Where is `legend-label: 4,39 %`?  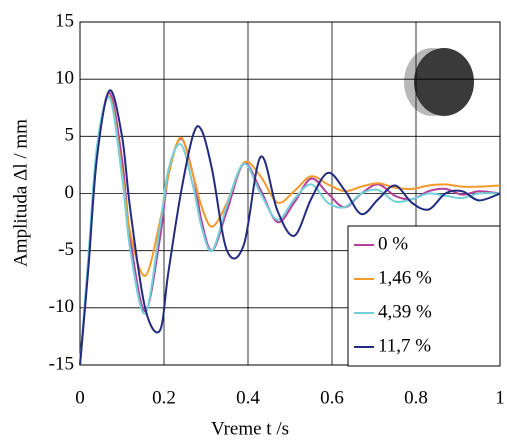
legend-label: 4,39 % is located at coordinates (405, 311).